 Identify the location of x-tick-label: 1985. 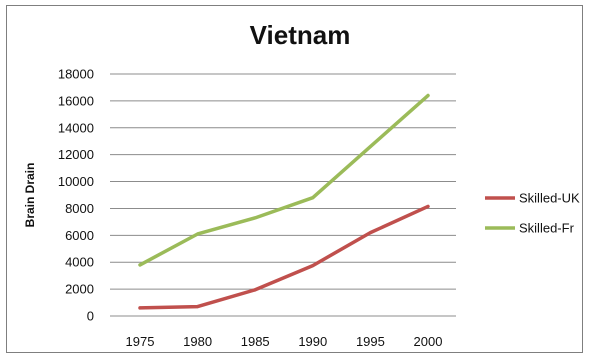
(255, 341).